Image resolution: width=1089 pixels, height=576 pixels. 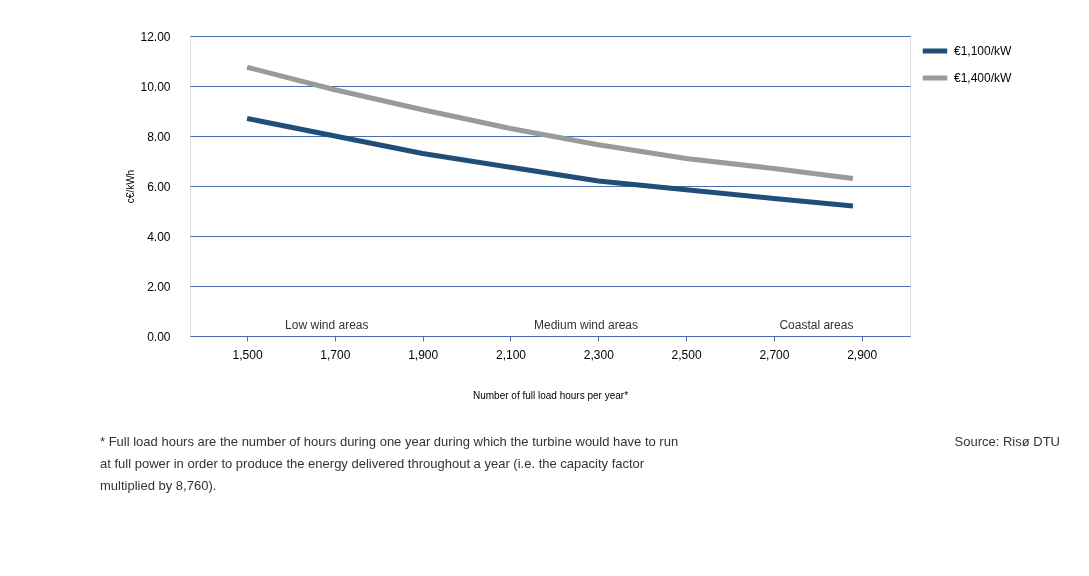 What do you see at coordinates (550, 395) in the screenshot?
I see `x-axis-title: Number of full load hours per year*` at bounding box center [550, 395].